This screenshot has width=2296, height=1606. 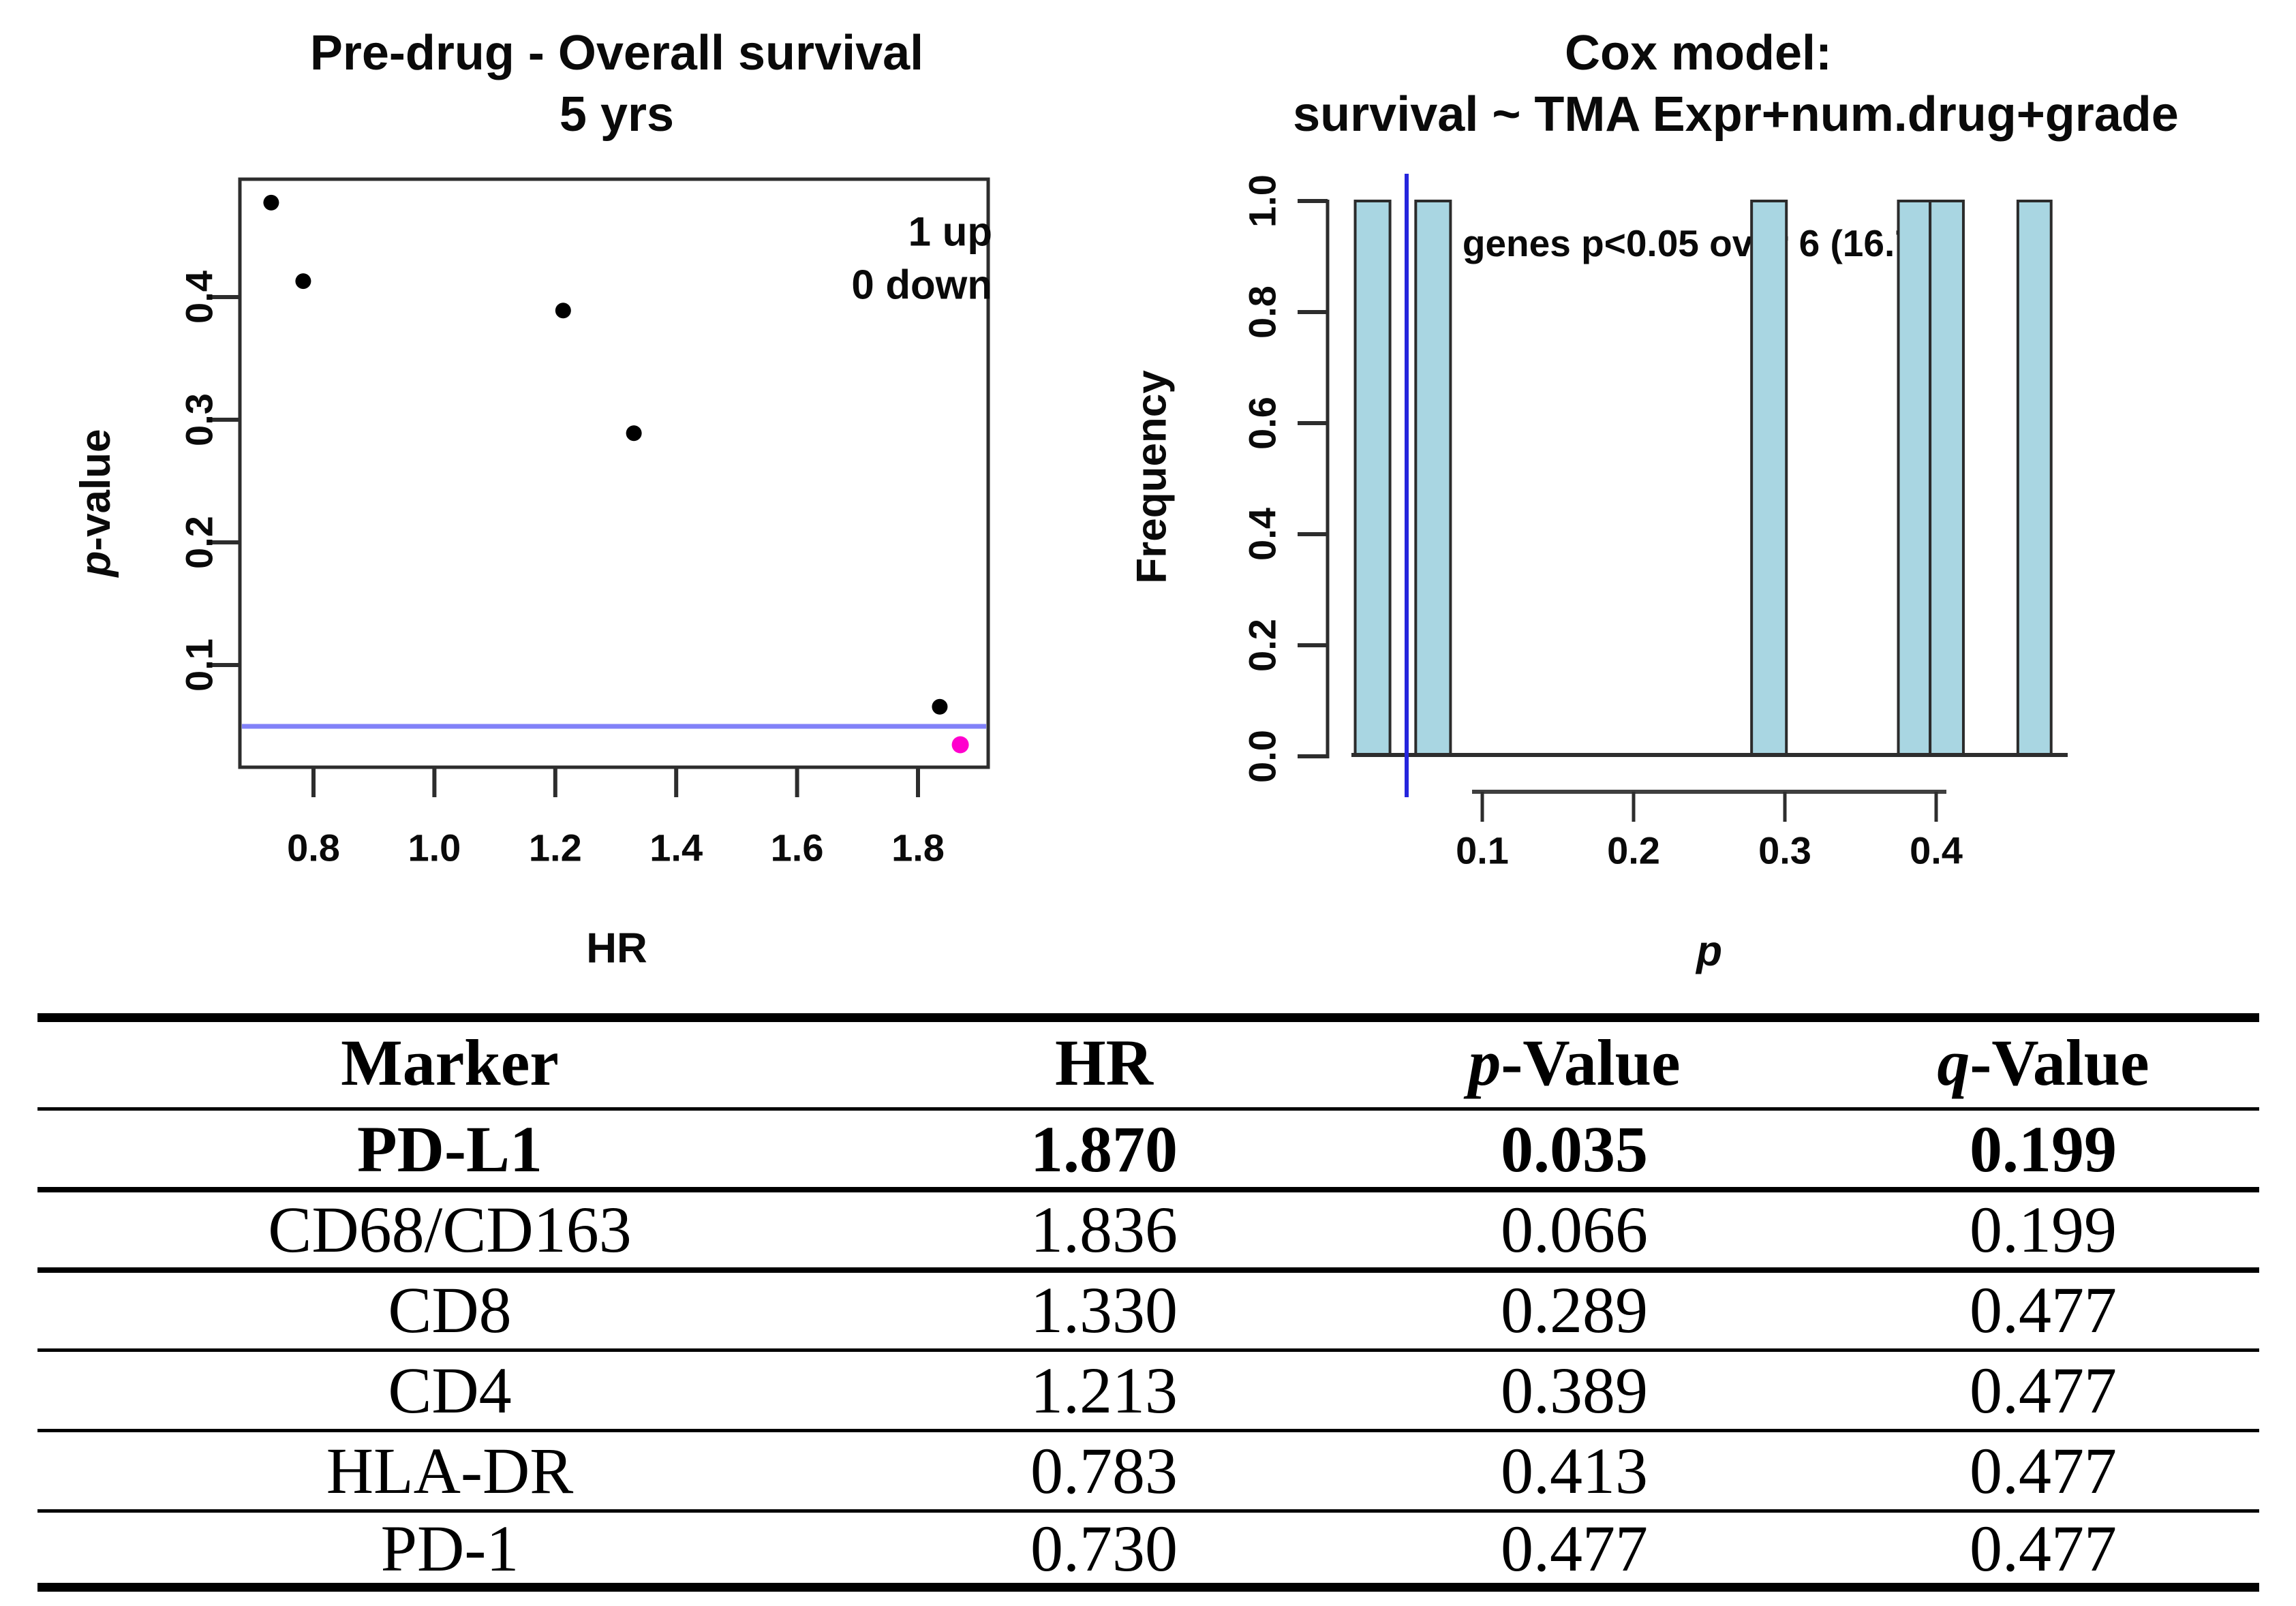 I want to click on table-cell: 1.836, so click(x=1104, y=1229).